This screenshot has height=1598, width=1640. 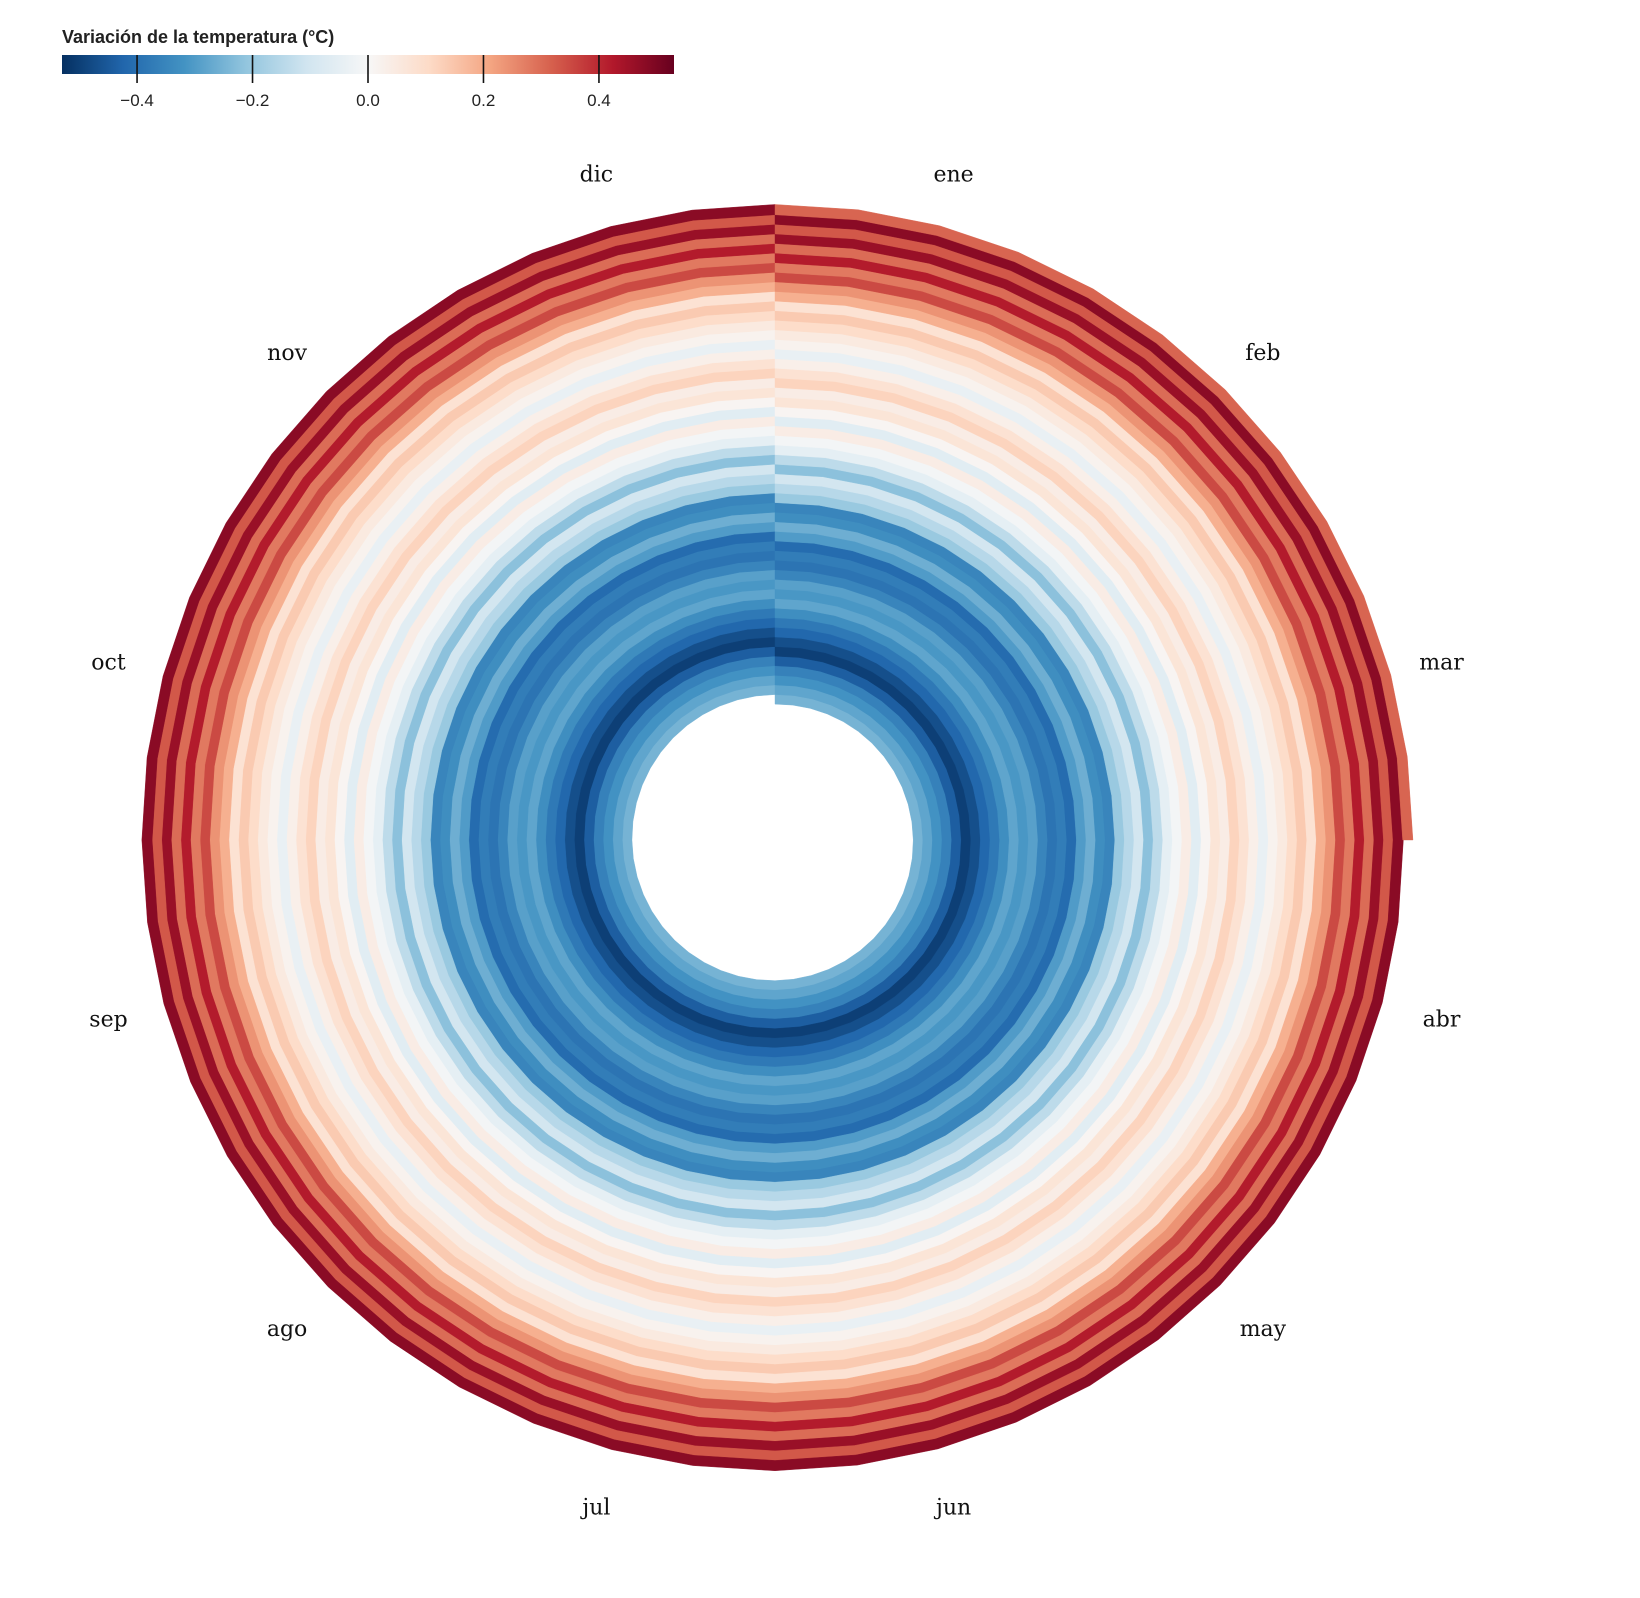 I want to click on month-label-ago: ago, so click(x=287, y=1329).